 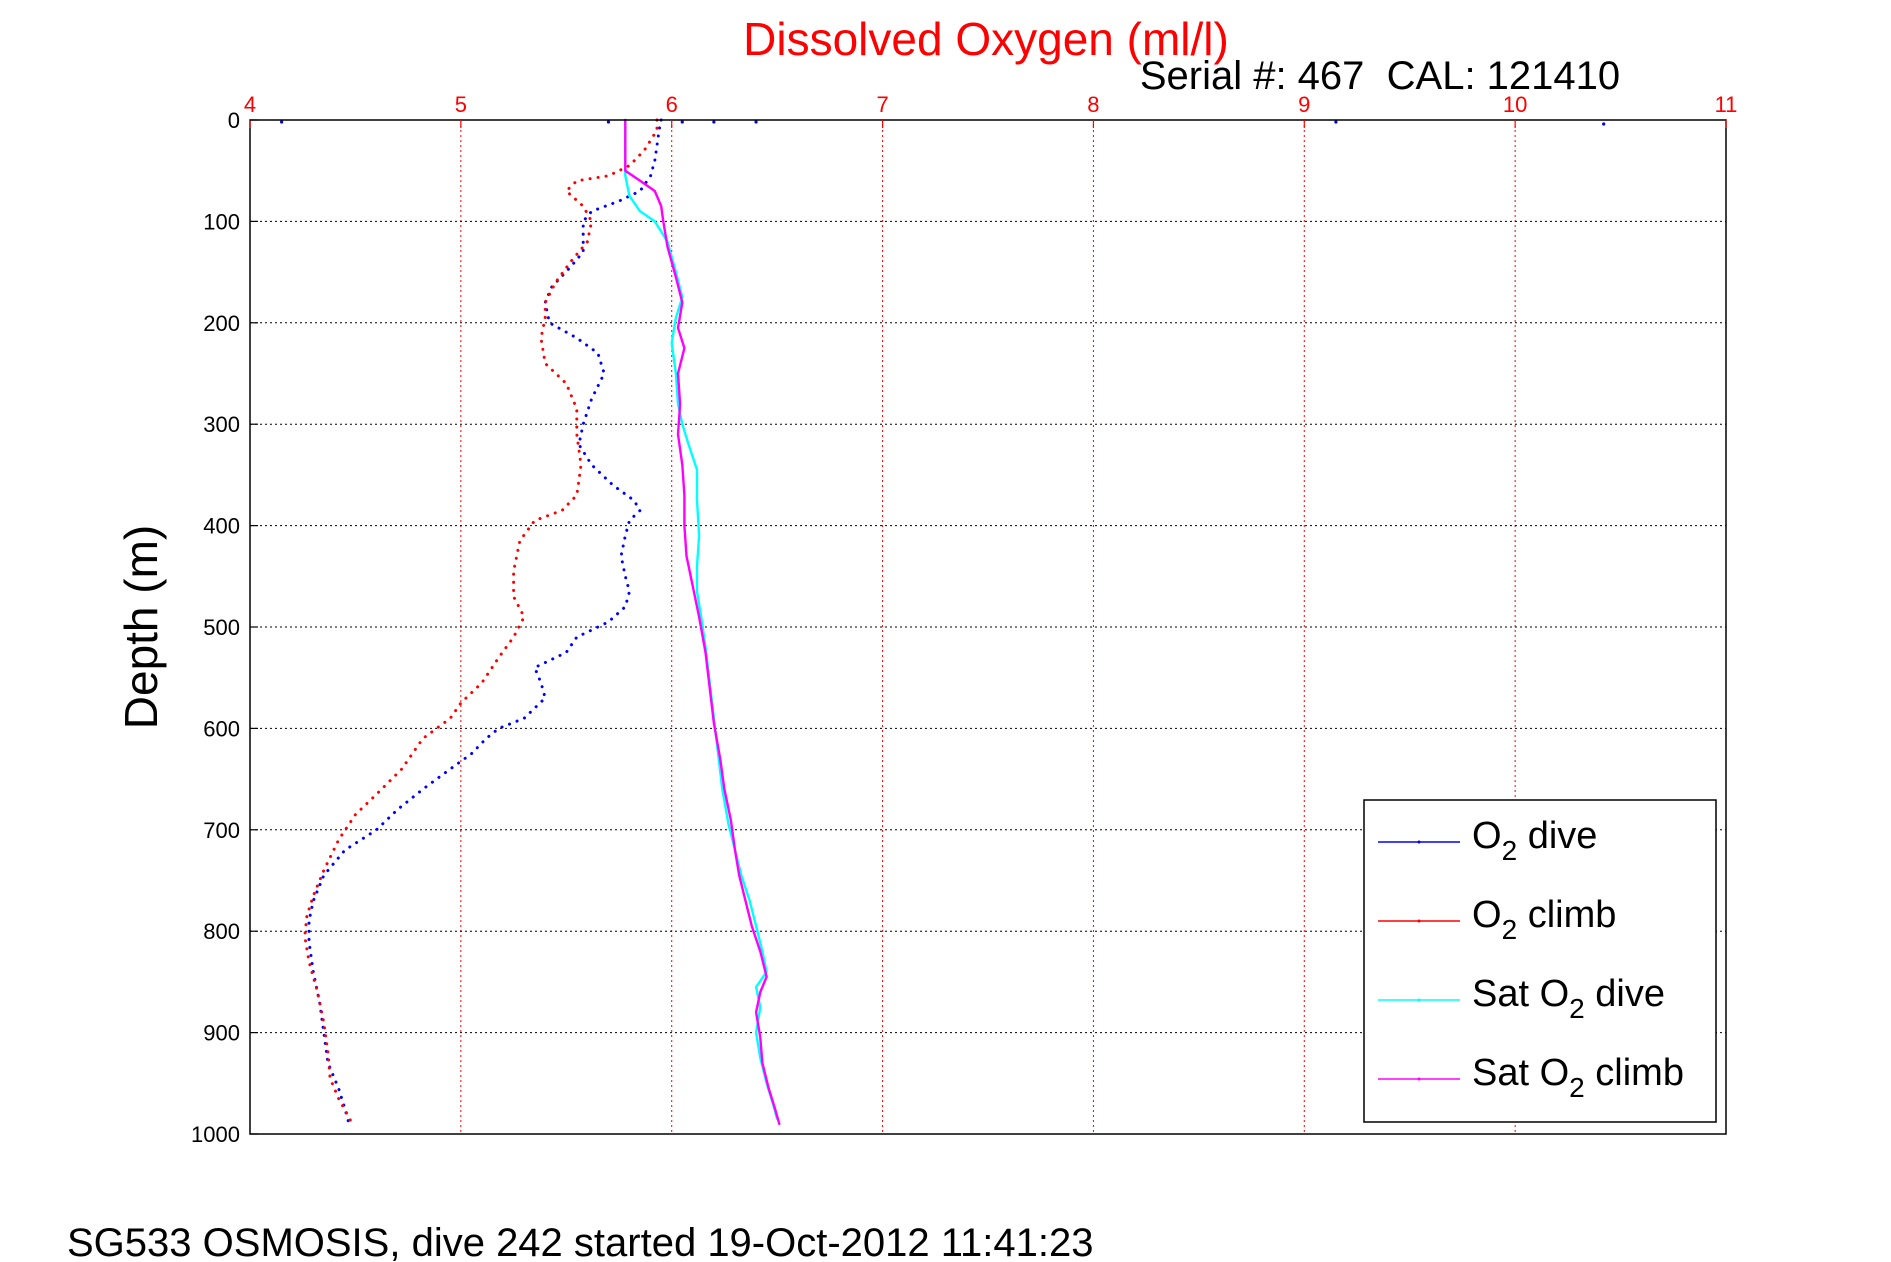 I want to click on y-tick-label: 0, so click(x=234, y=120).